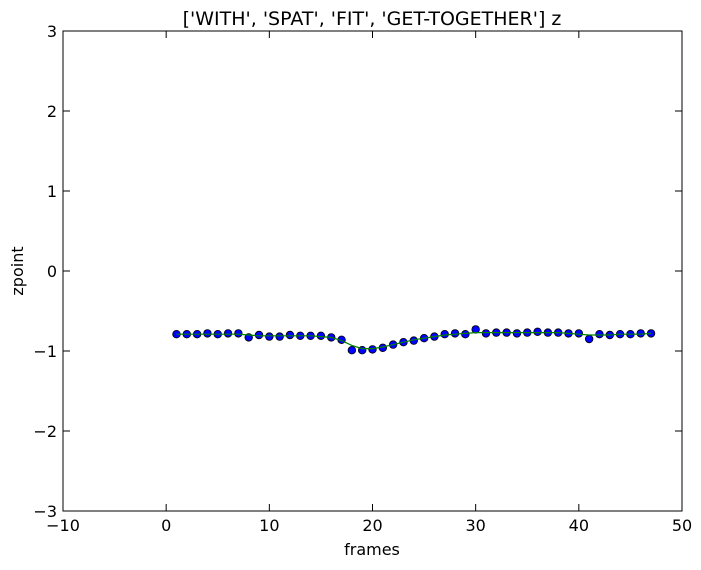 The width and height of the screenshot is (701, 570). Describe the element at coordinates (45, 511) in the screenshot. I see `y-tick-label: −3` at that location.